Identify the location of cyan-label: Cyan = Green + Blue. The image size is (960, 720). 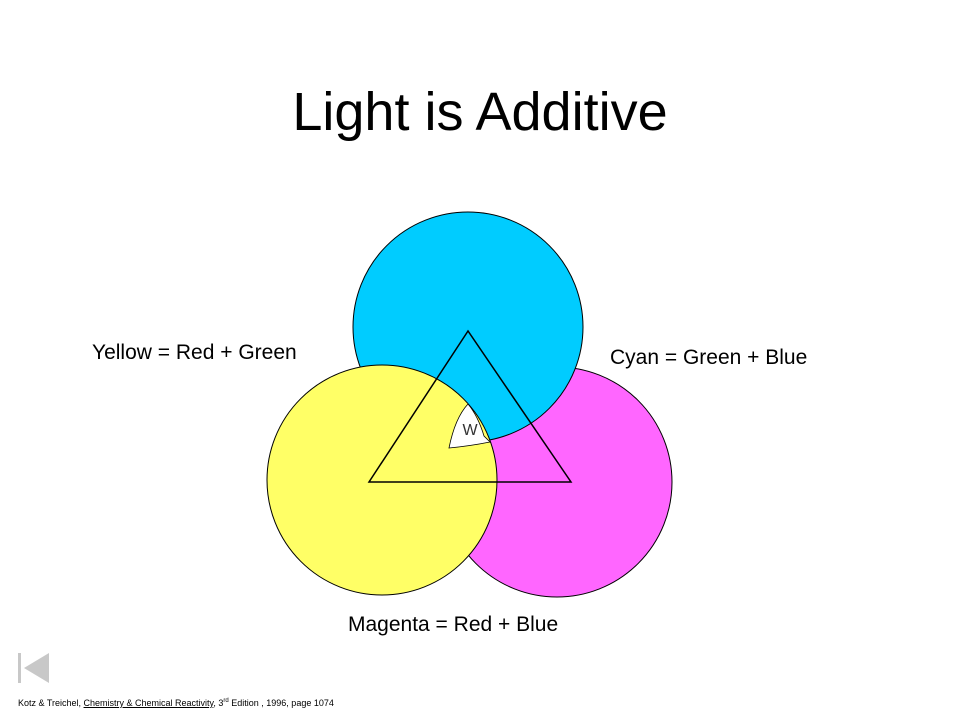
(709, 357).